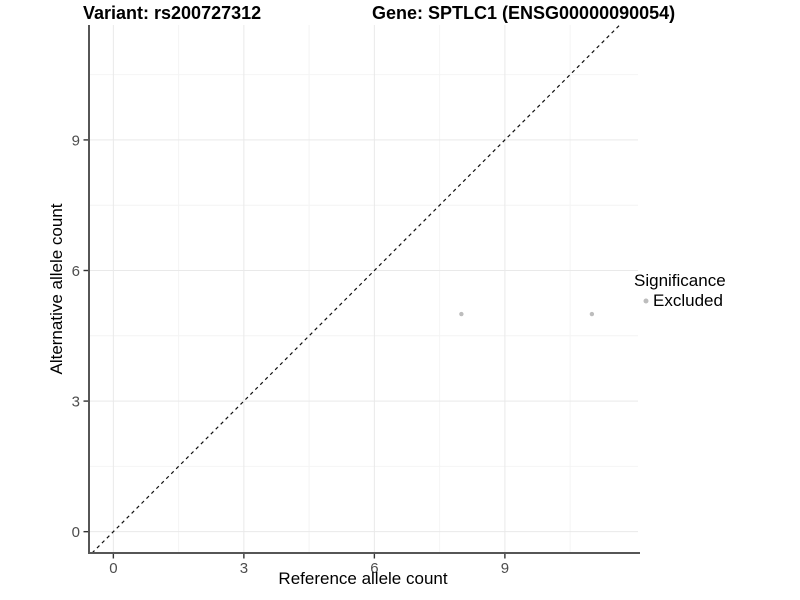 The height and width of the screenshot is (600, 800). I want to click on legend: Significance Excluded, so click(679, 291).